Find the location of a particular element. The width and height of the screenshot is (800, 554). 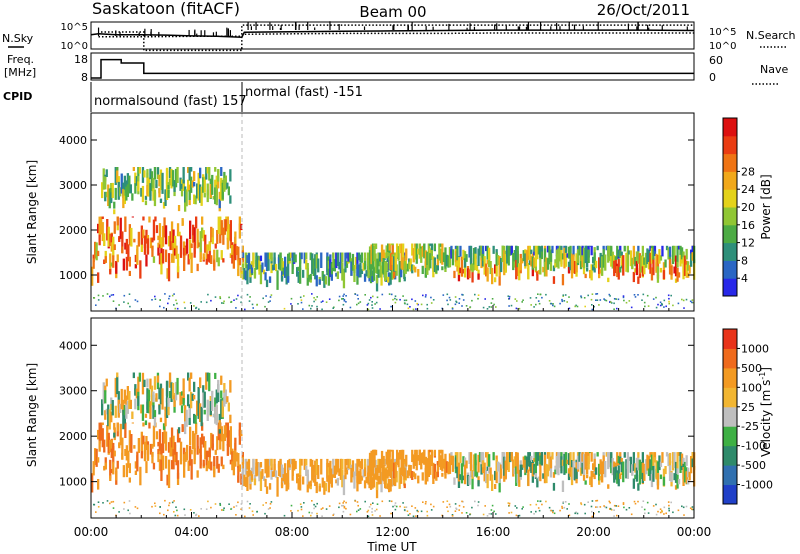

y-tick-label: 1000 is located at coordinates (73, 275).